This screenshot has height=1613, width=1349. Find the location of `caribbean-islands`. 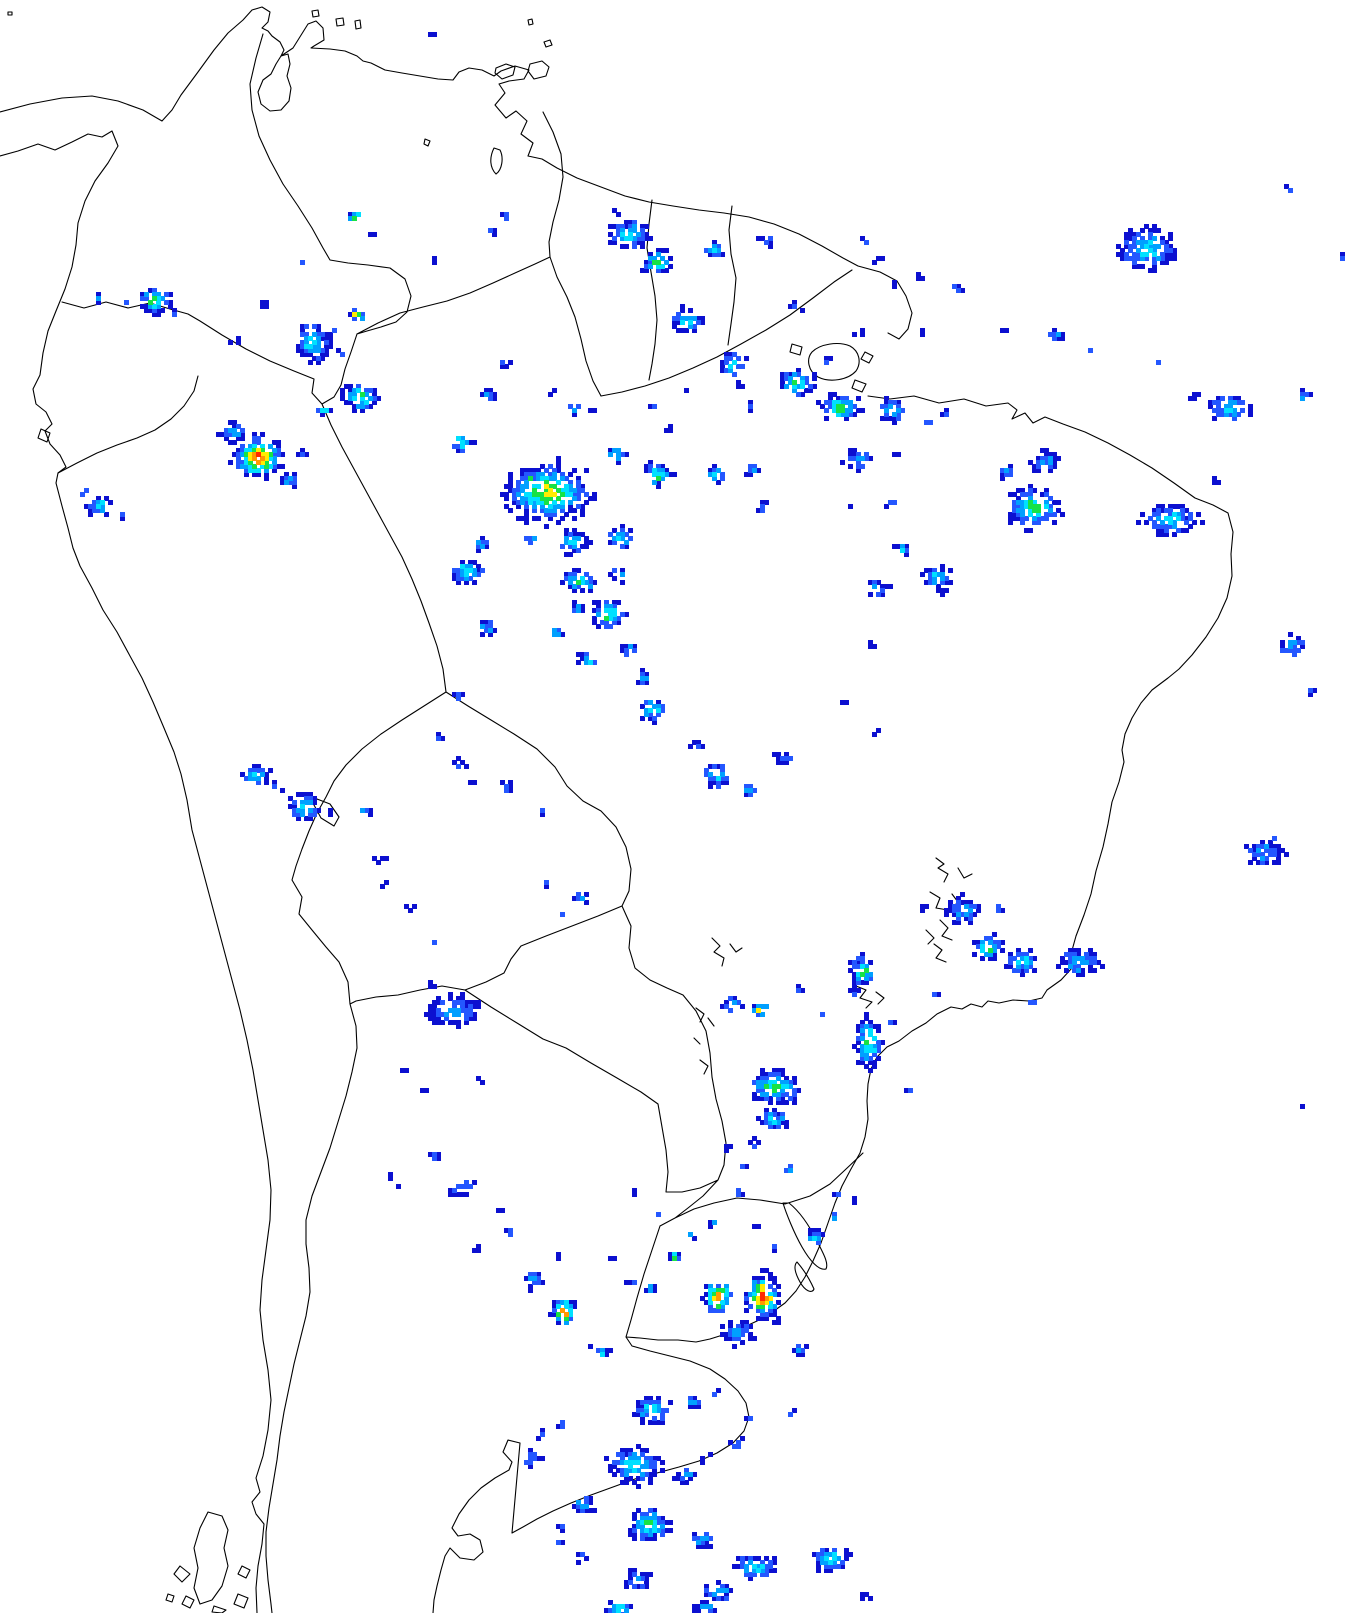

caribbean-islands is located at coordinates (280, 78).